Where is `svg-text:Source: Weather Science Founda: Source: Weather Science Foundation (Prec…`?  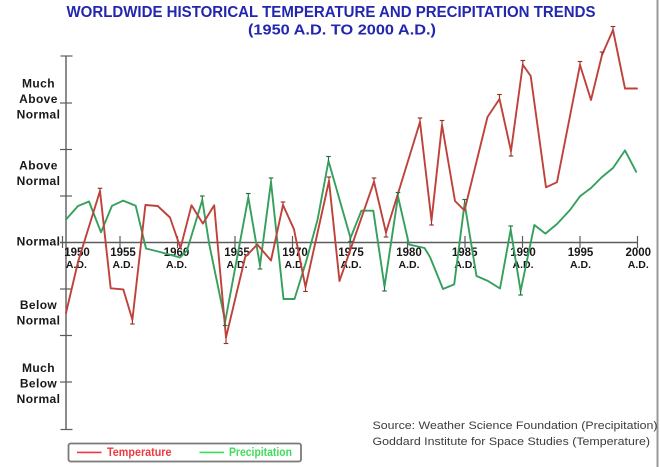 svg-text:Source: Weather Science Founda: Source: Weather Science Foundation (Prec… is located at coordinates (515, 426).